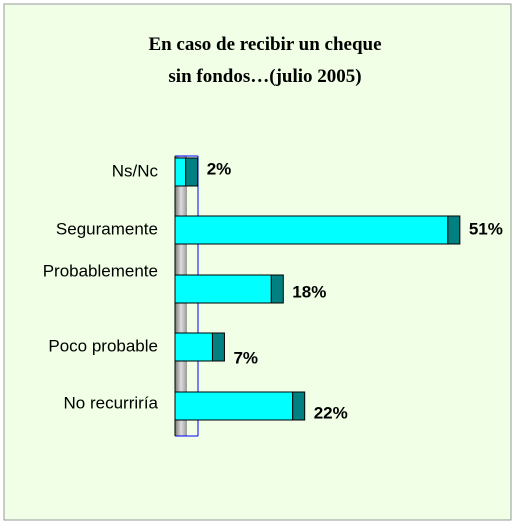 Image resolution: width=515 pixels, height=524 pixels. I want to click on value-label: 22%, so click(331, 412).